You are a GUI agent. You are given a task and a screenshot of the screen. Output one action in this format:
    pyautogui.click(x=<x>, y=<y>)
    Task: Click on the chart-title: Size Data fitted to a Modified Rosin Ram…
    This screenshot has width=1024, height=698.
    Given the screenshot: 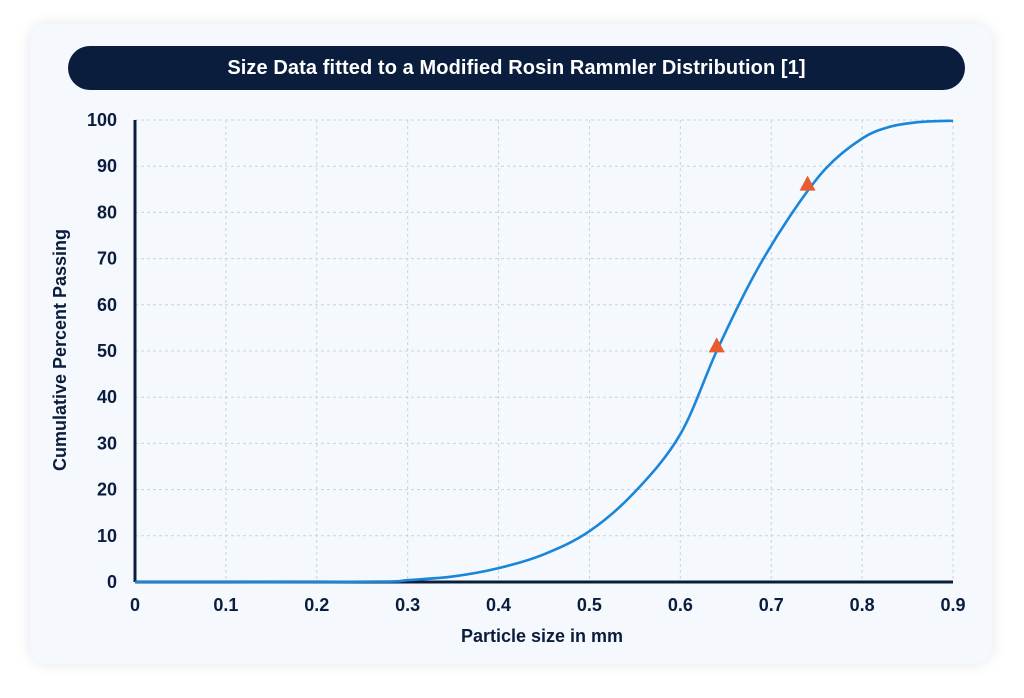 What is the action you would take?
    pyautogui.click(x=516, y=67)
    